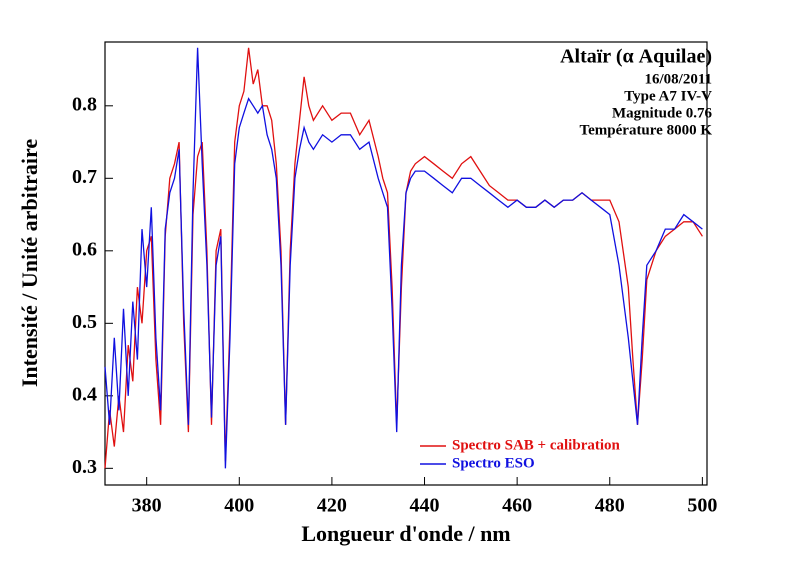 This screenshot has height=565, width=800. What do you see at coordinates (405, 533) in the screenshot?
I see `x-axis-label: Longueur d'onde / nm` at bounding box center [405, 533].